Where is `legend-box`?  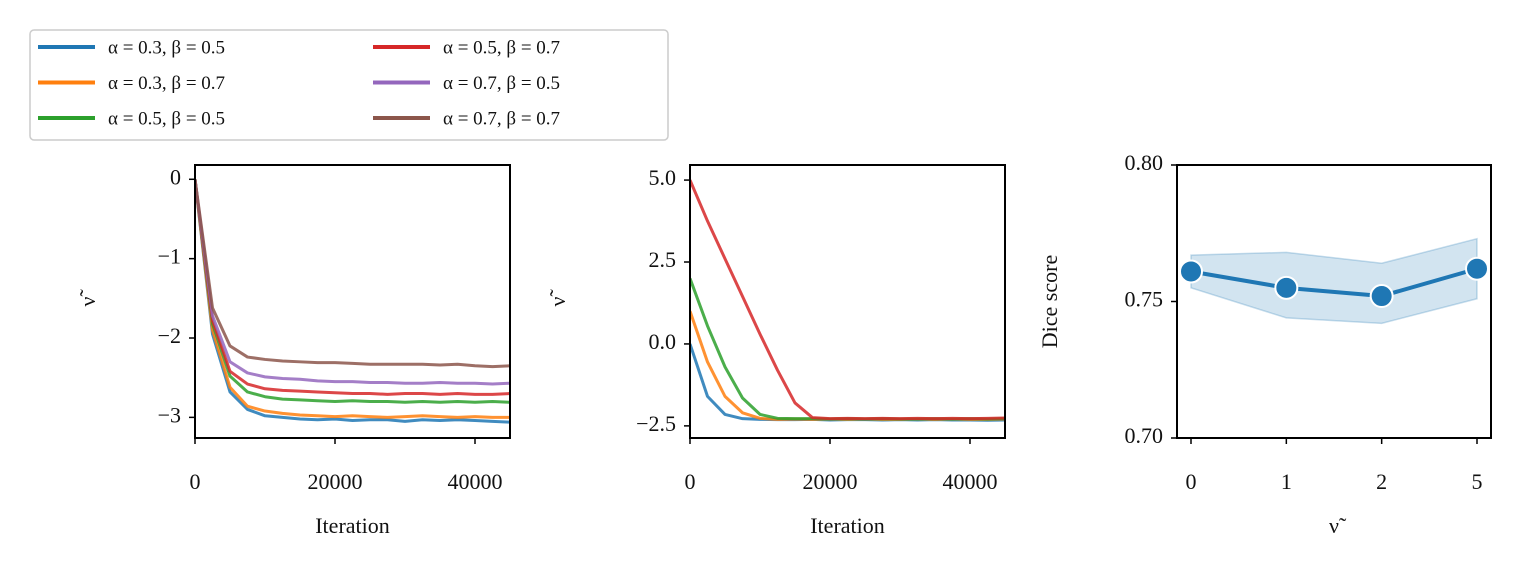
legend-box is located at coordinates (349, 85).